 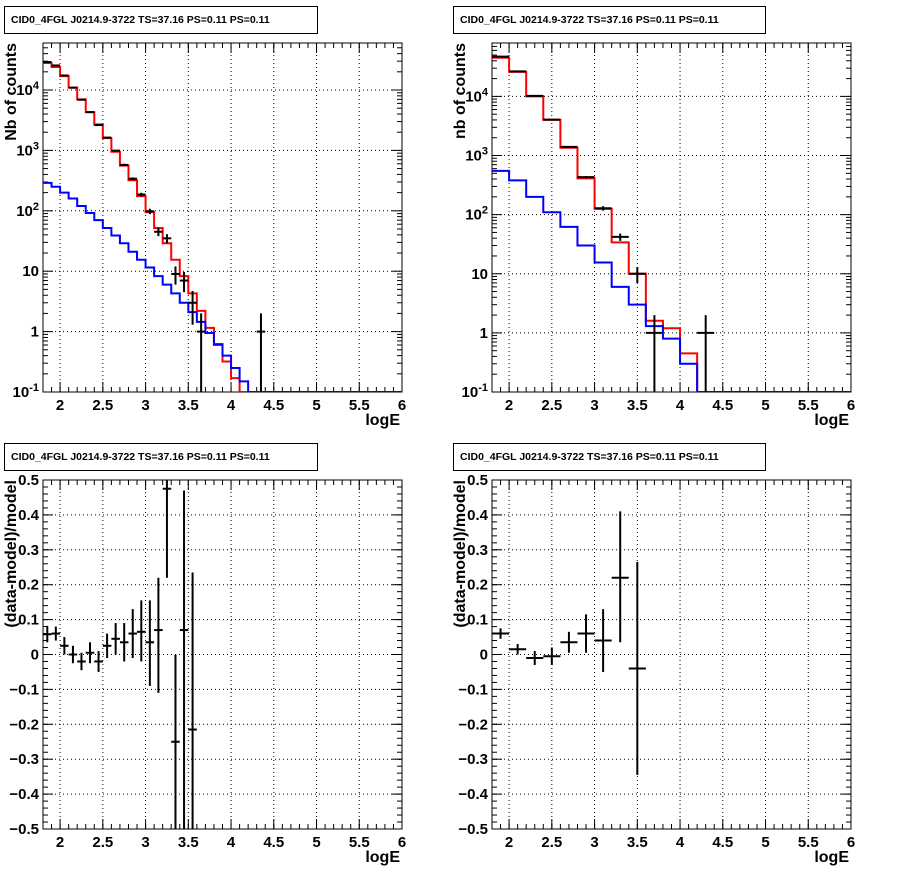 I want to click on x-axis-label: logE, so click(x=831, y=420).